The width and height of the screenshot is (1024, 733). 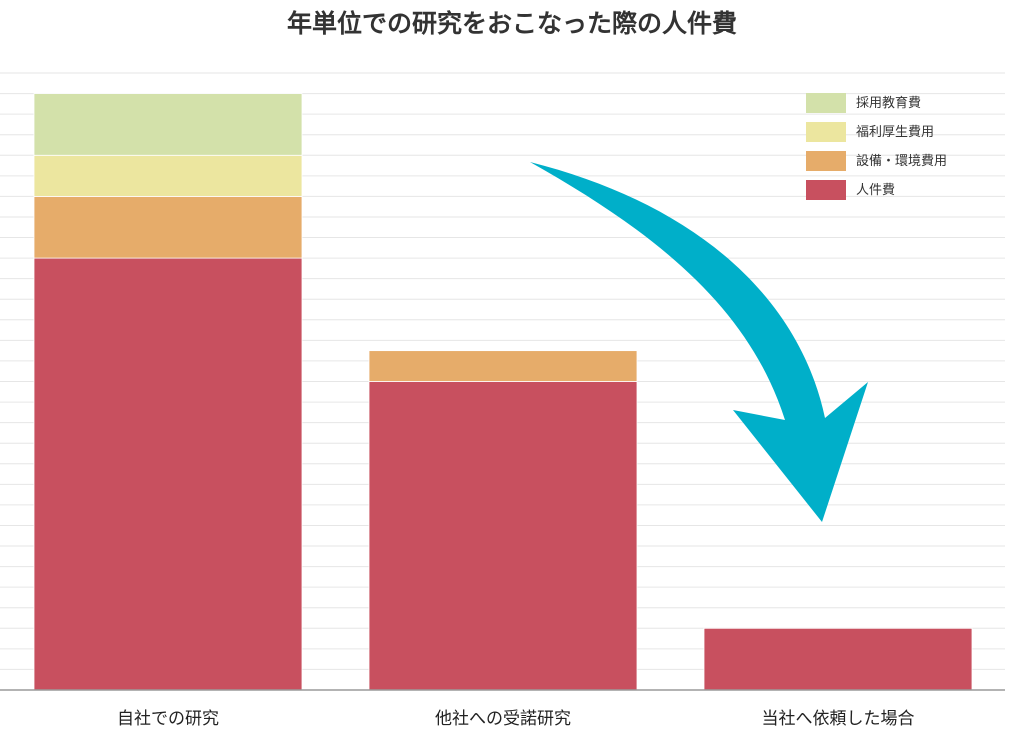 I want to click on legend-label: 採用教育費, so click(x=888, y=103).